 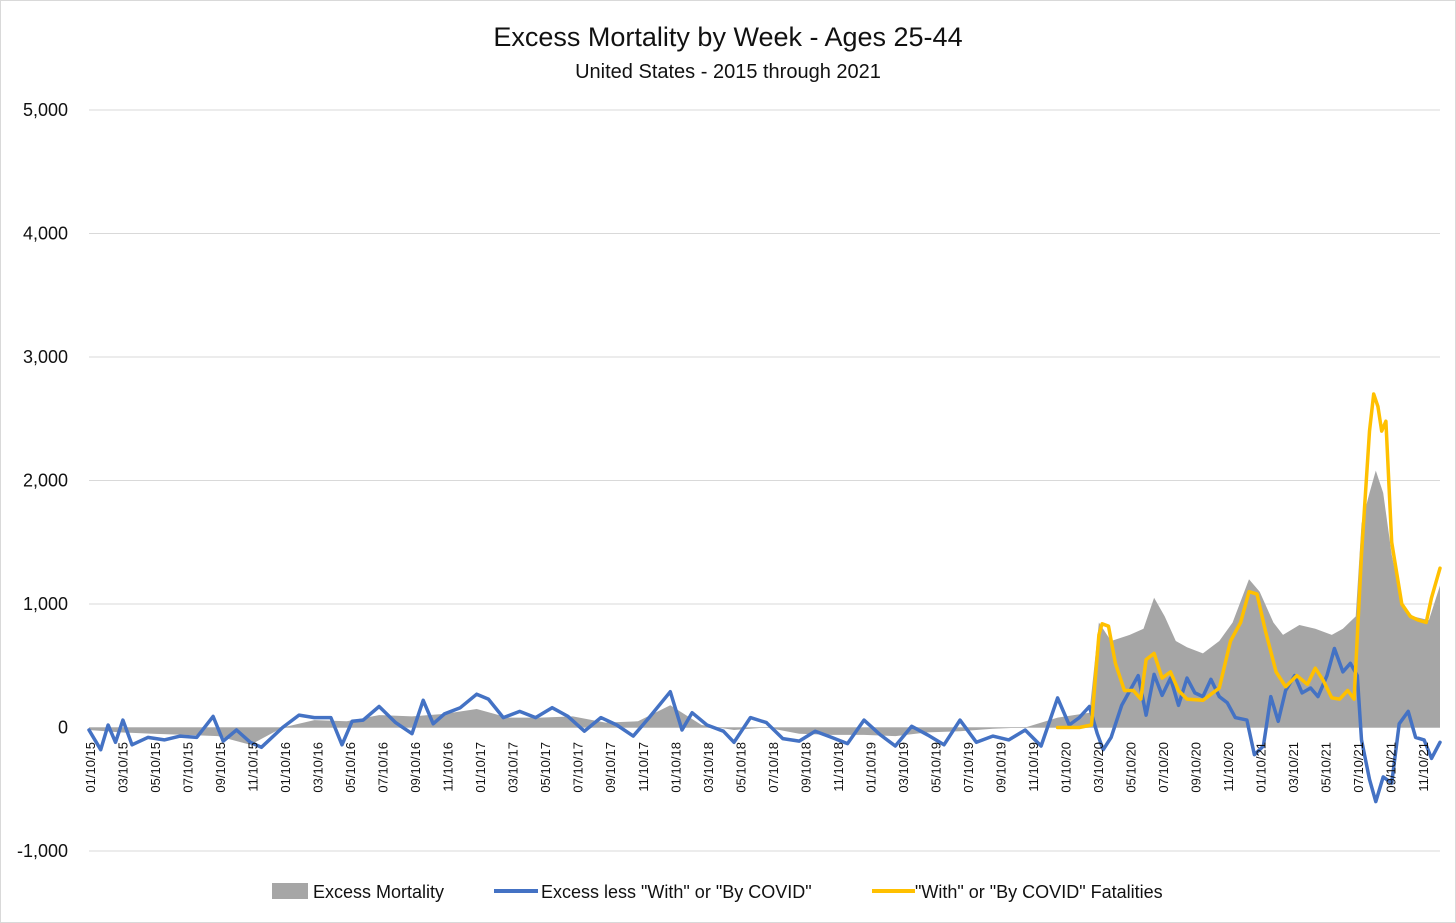 What do you see at coordinates (253, 767) in the screenshot?
I see `x-tick-label: 11/10/15` at bounding box center [253, 767].